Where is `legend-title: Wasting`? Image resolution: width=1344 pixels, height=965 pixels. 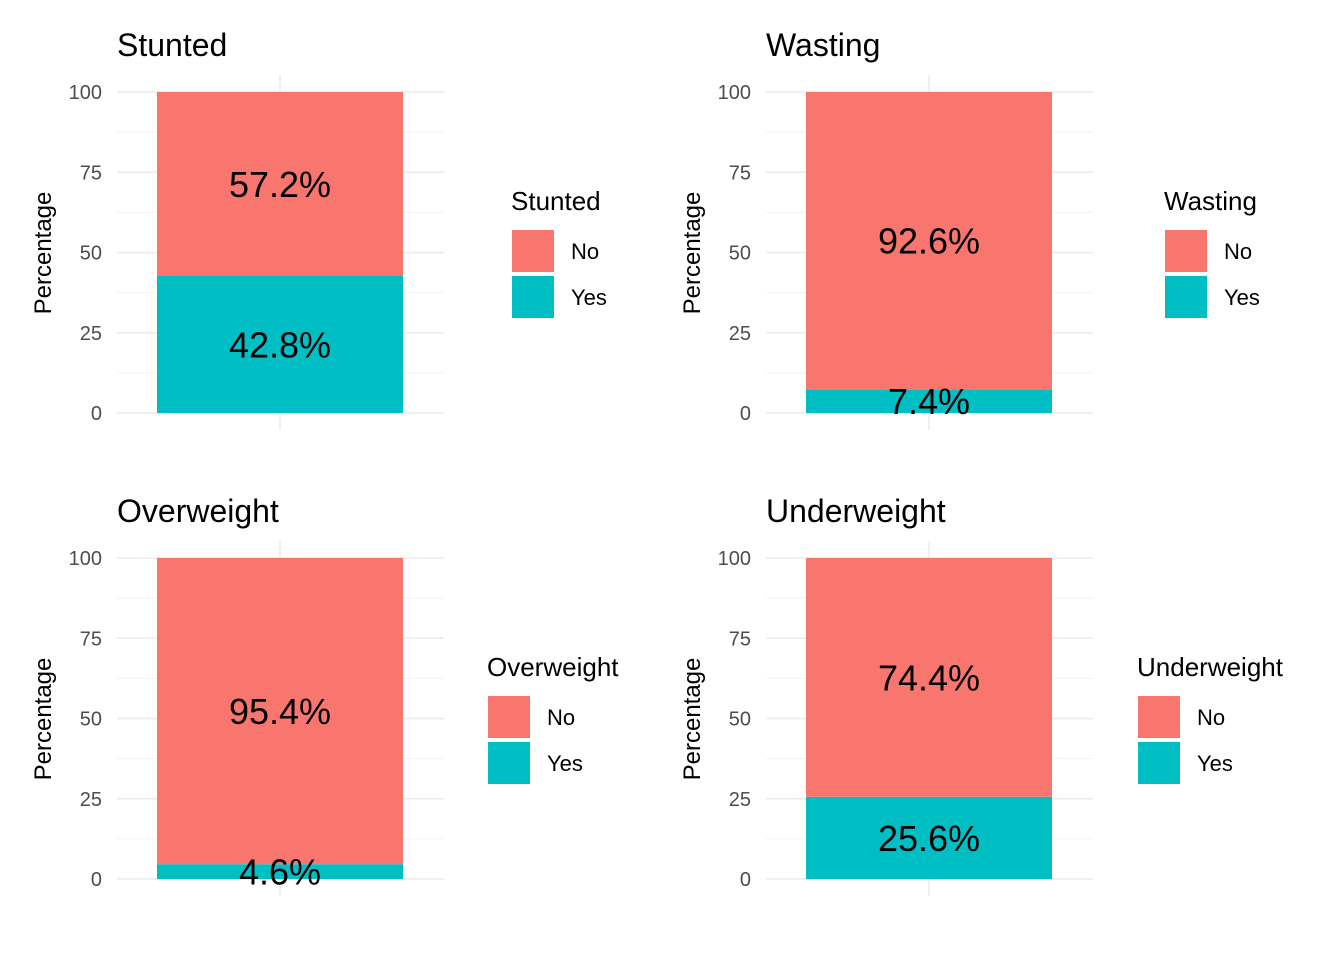 legend-title: Wasting is located at coordinates (1210, 201).